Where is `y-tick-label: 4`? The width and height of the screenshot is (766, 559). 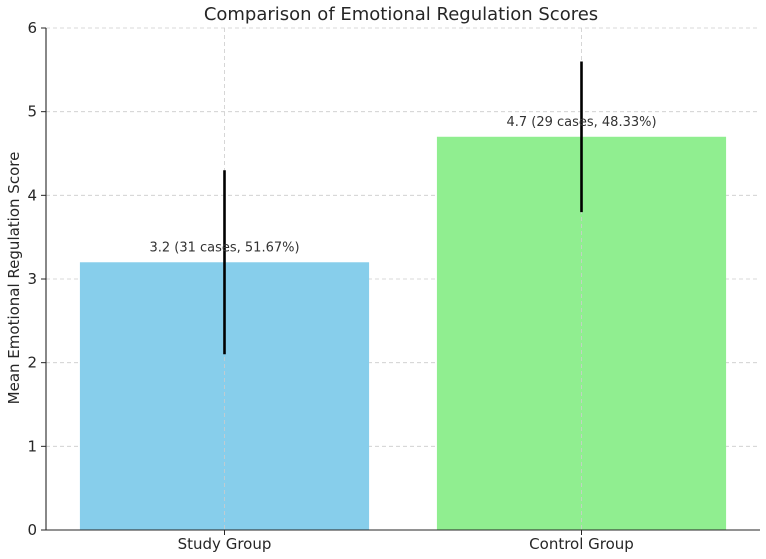 y-tick-label: 4 is located at coordinates (32, 195).